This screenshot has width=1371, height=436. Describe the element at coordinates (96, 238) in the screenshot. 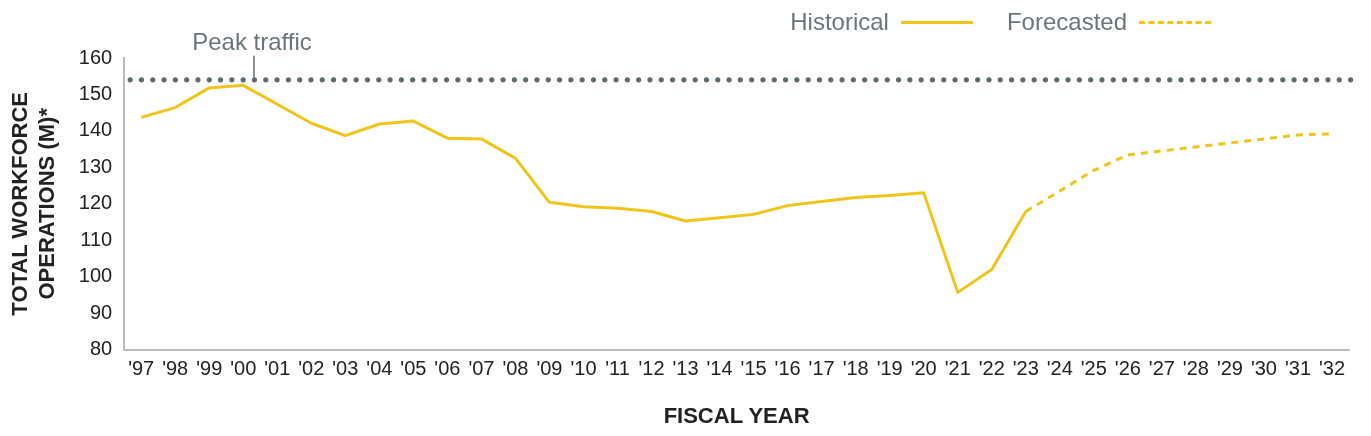

I see `y-tick-label: 110` at that location.